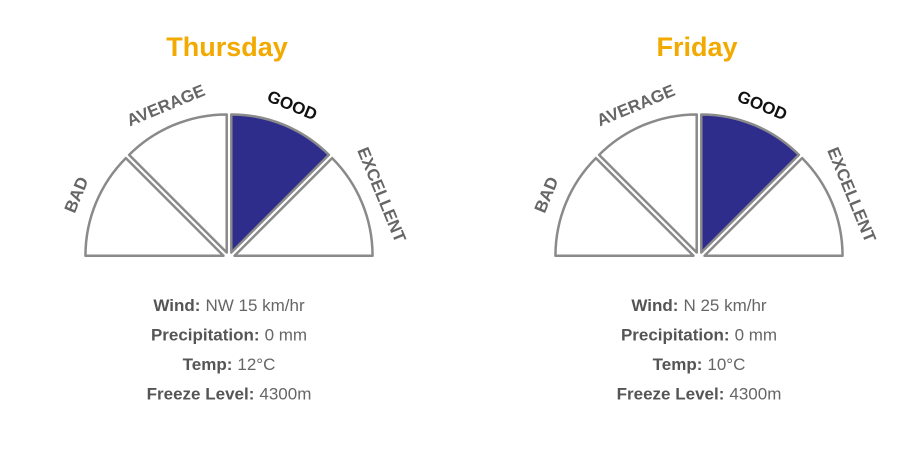 This screenshot has width=900, height=451. I want to click on detail-line: Temp: 10°C, so click(699, 364).